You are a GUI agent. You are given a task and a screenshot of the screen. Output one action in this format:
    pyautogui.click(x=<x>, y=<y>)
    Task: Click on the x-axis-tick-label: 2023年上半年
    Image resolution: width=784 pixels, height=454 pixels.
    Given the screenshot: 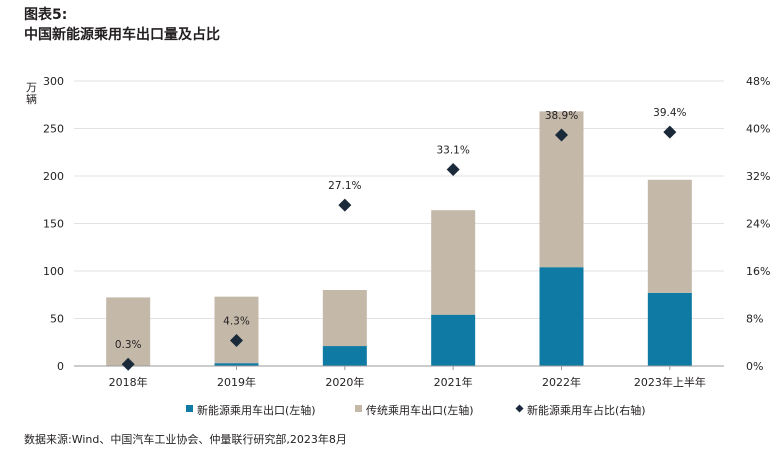 What is the action you would take?
    pyautogui.click(x=670, y=382)
    